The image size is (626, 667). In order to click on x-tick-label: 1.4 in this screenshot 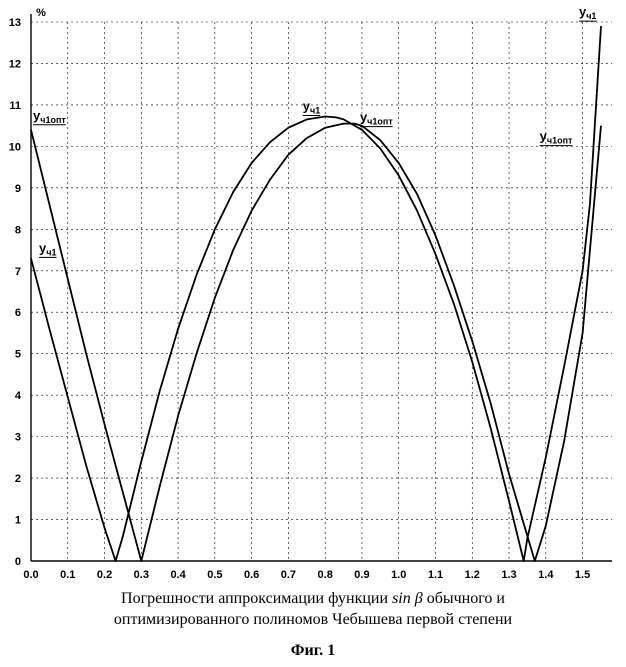, I will do `click(546, 575)`.